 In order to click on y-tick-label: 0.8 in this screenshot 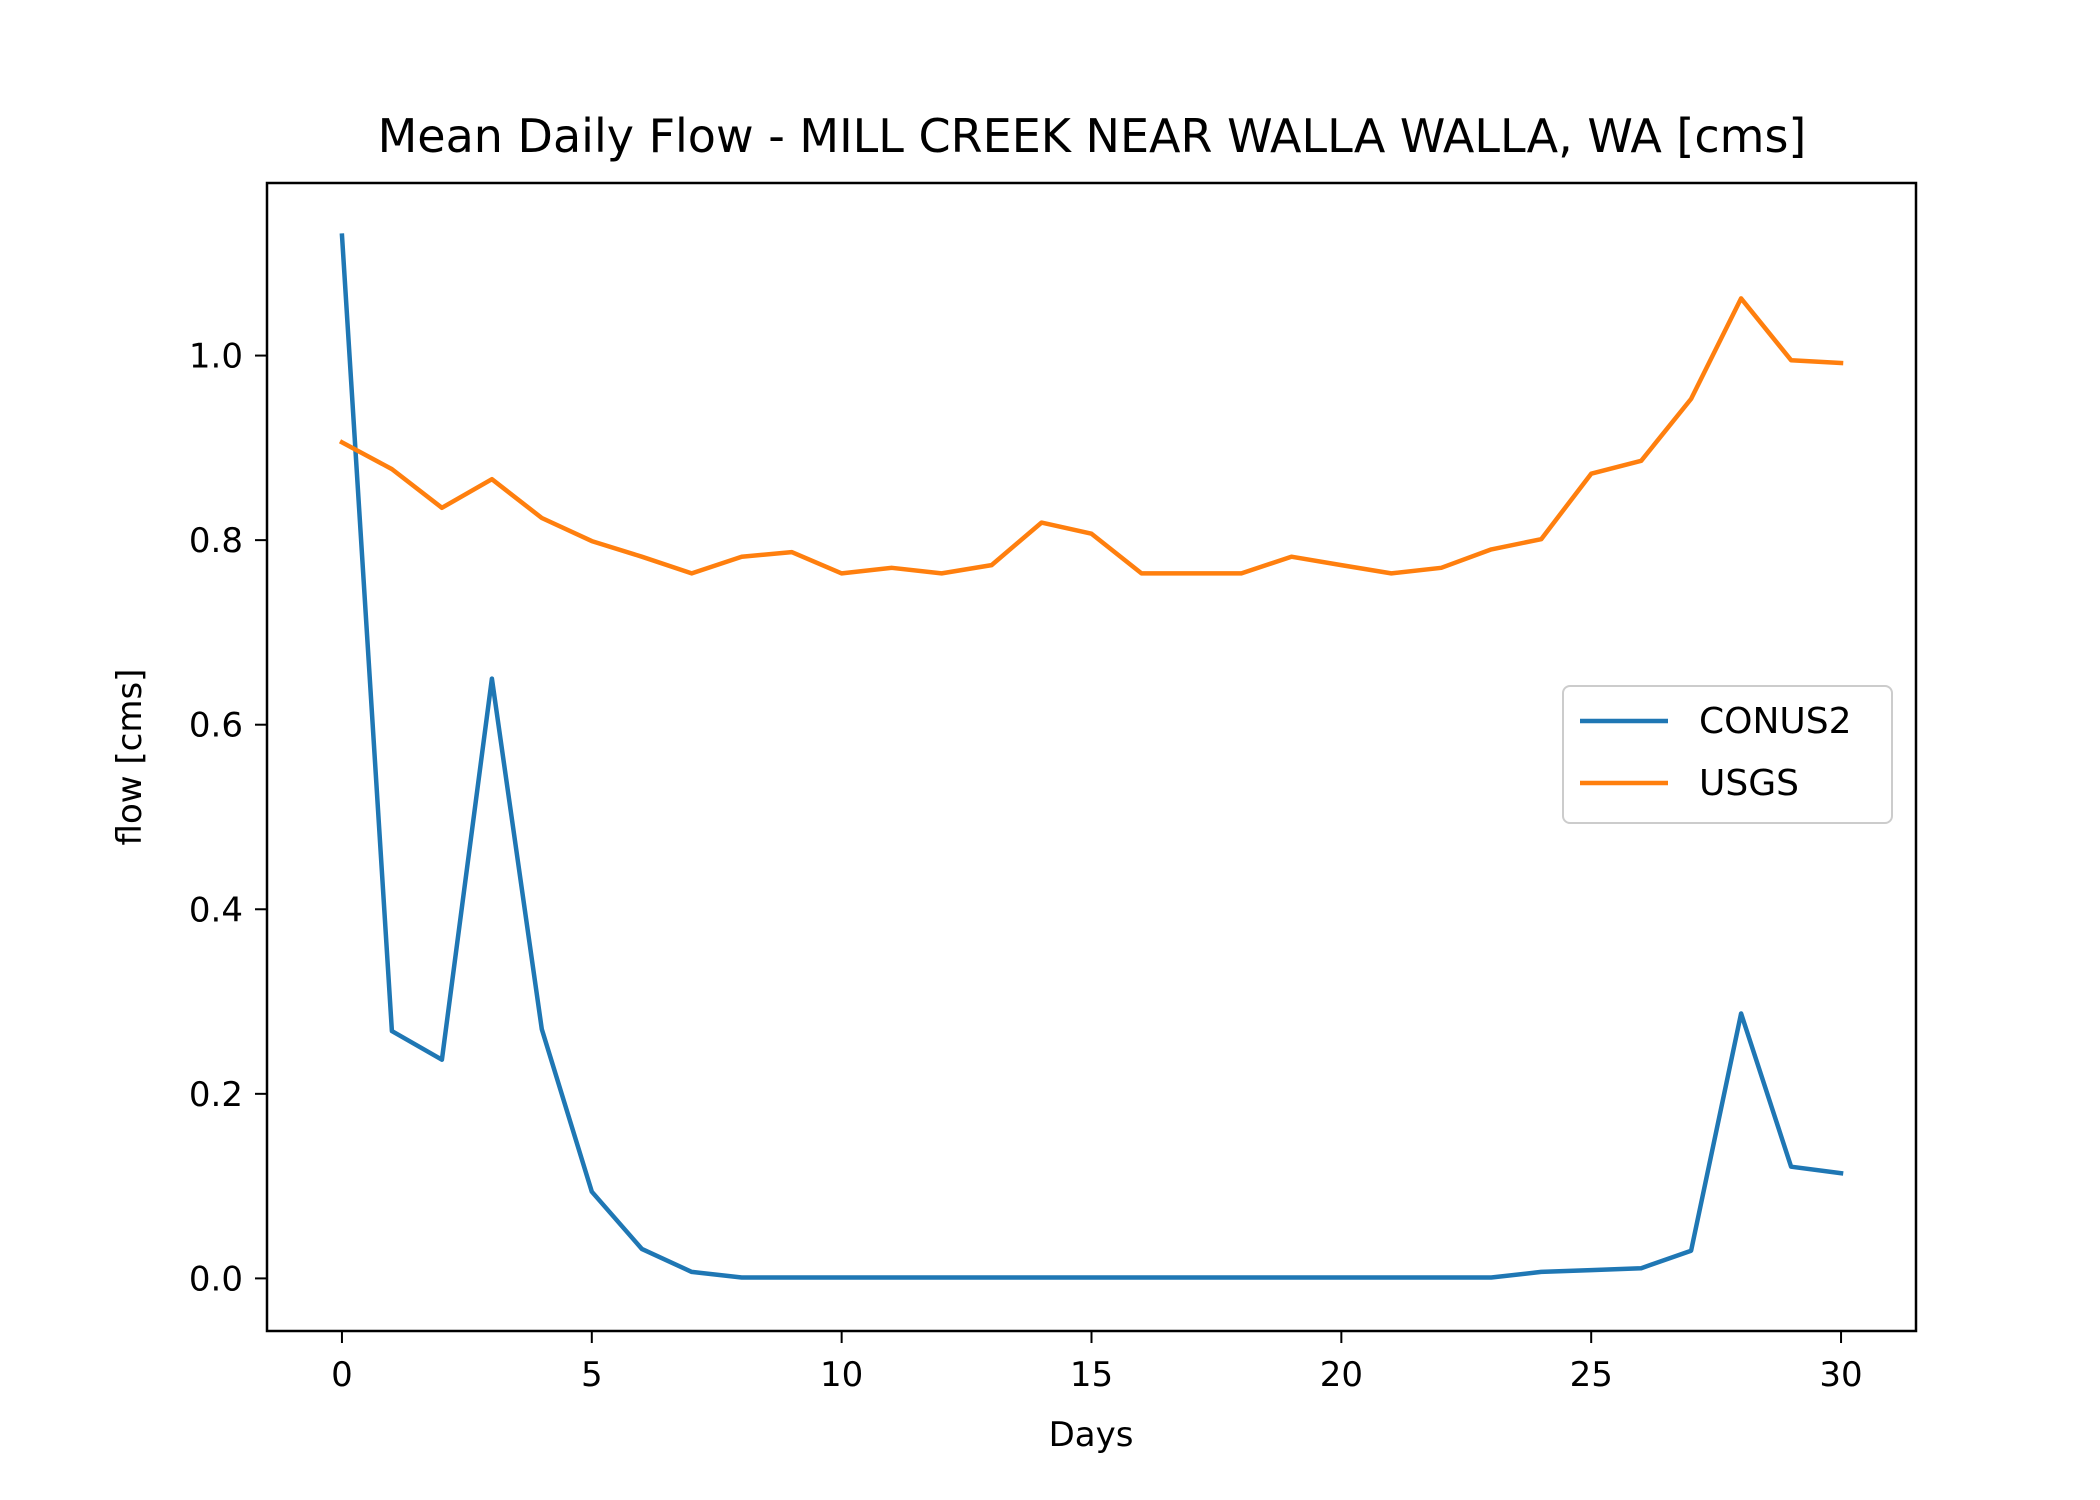, I will do `click(216, 541)`.